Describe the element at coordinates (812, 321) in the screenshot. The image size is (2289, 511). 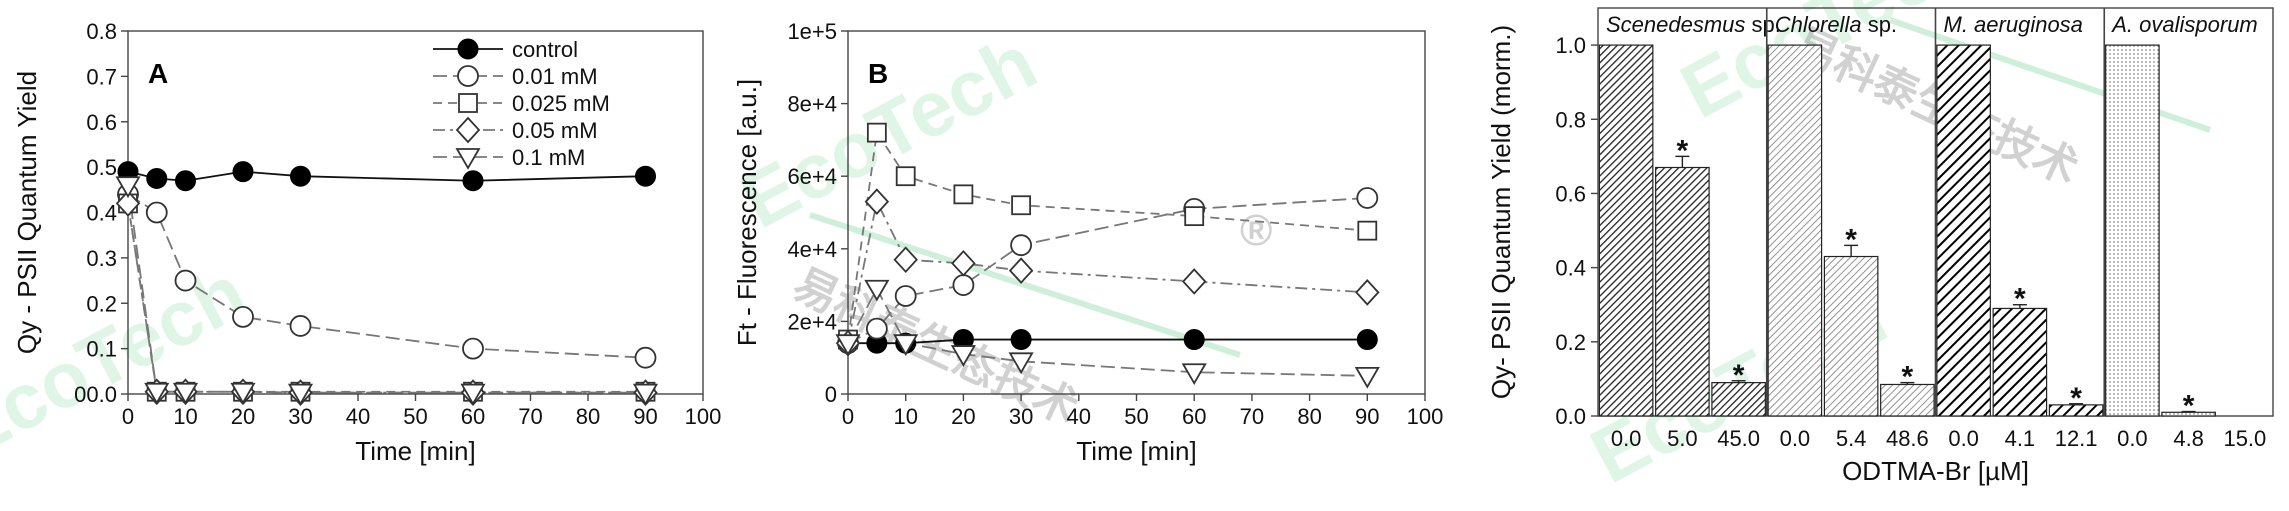
I see `y-tick-label: 2e+4` at that location.